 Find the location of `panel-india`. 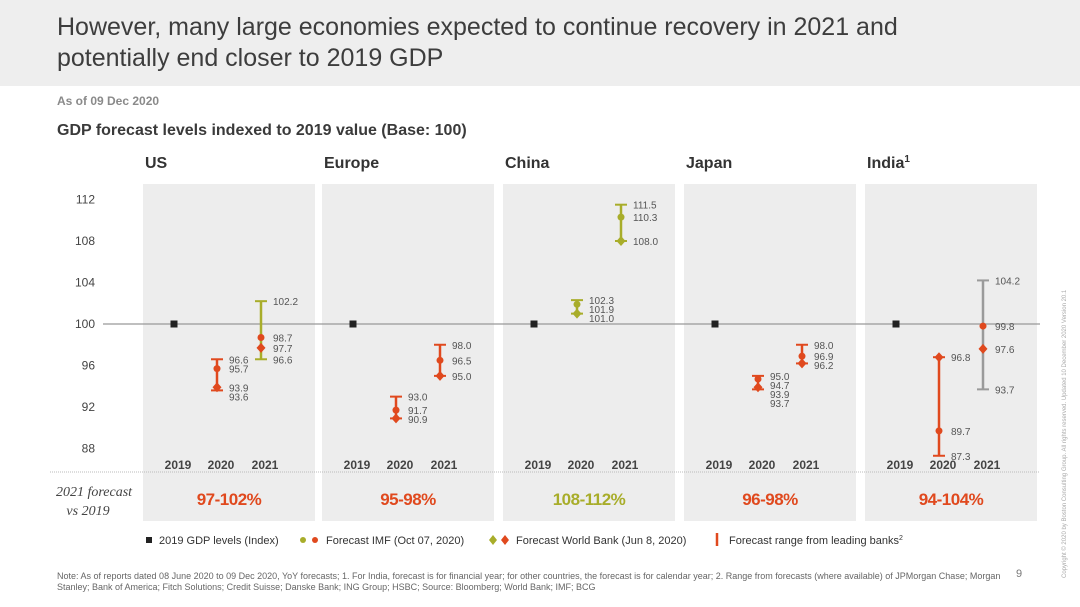

panel-india is located at coordinates (951, 352).